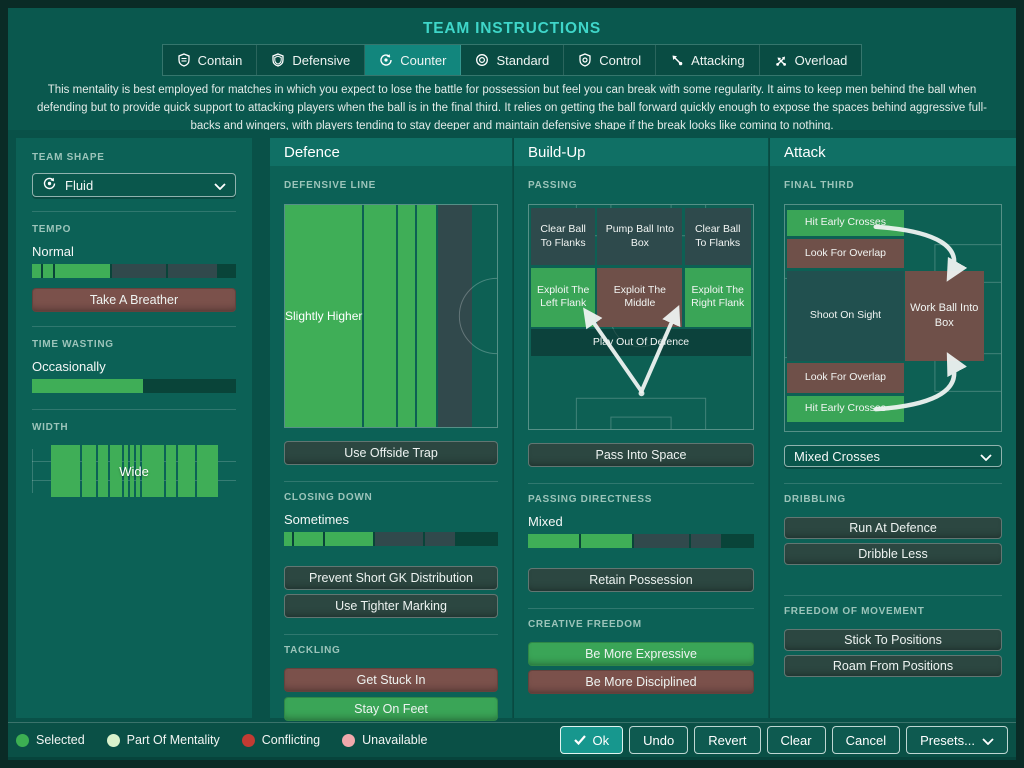 The image size is (1024, 768). What do you see at coordinates (866, 740) in the screenshot?
I see `cancel-button: Cancel` at bounding box center [866, 740].